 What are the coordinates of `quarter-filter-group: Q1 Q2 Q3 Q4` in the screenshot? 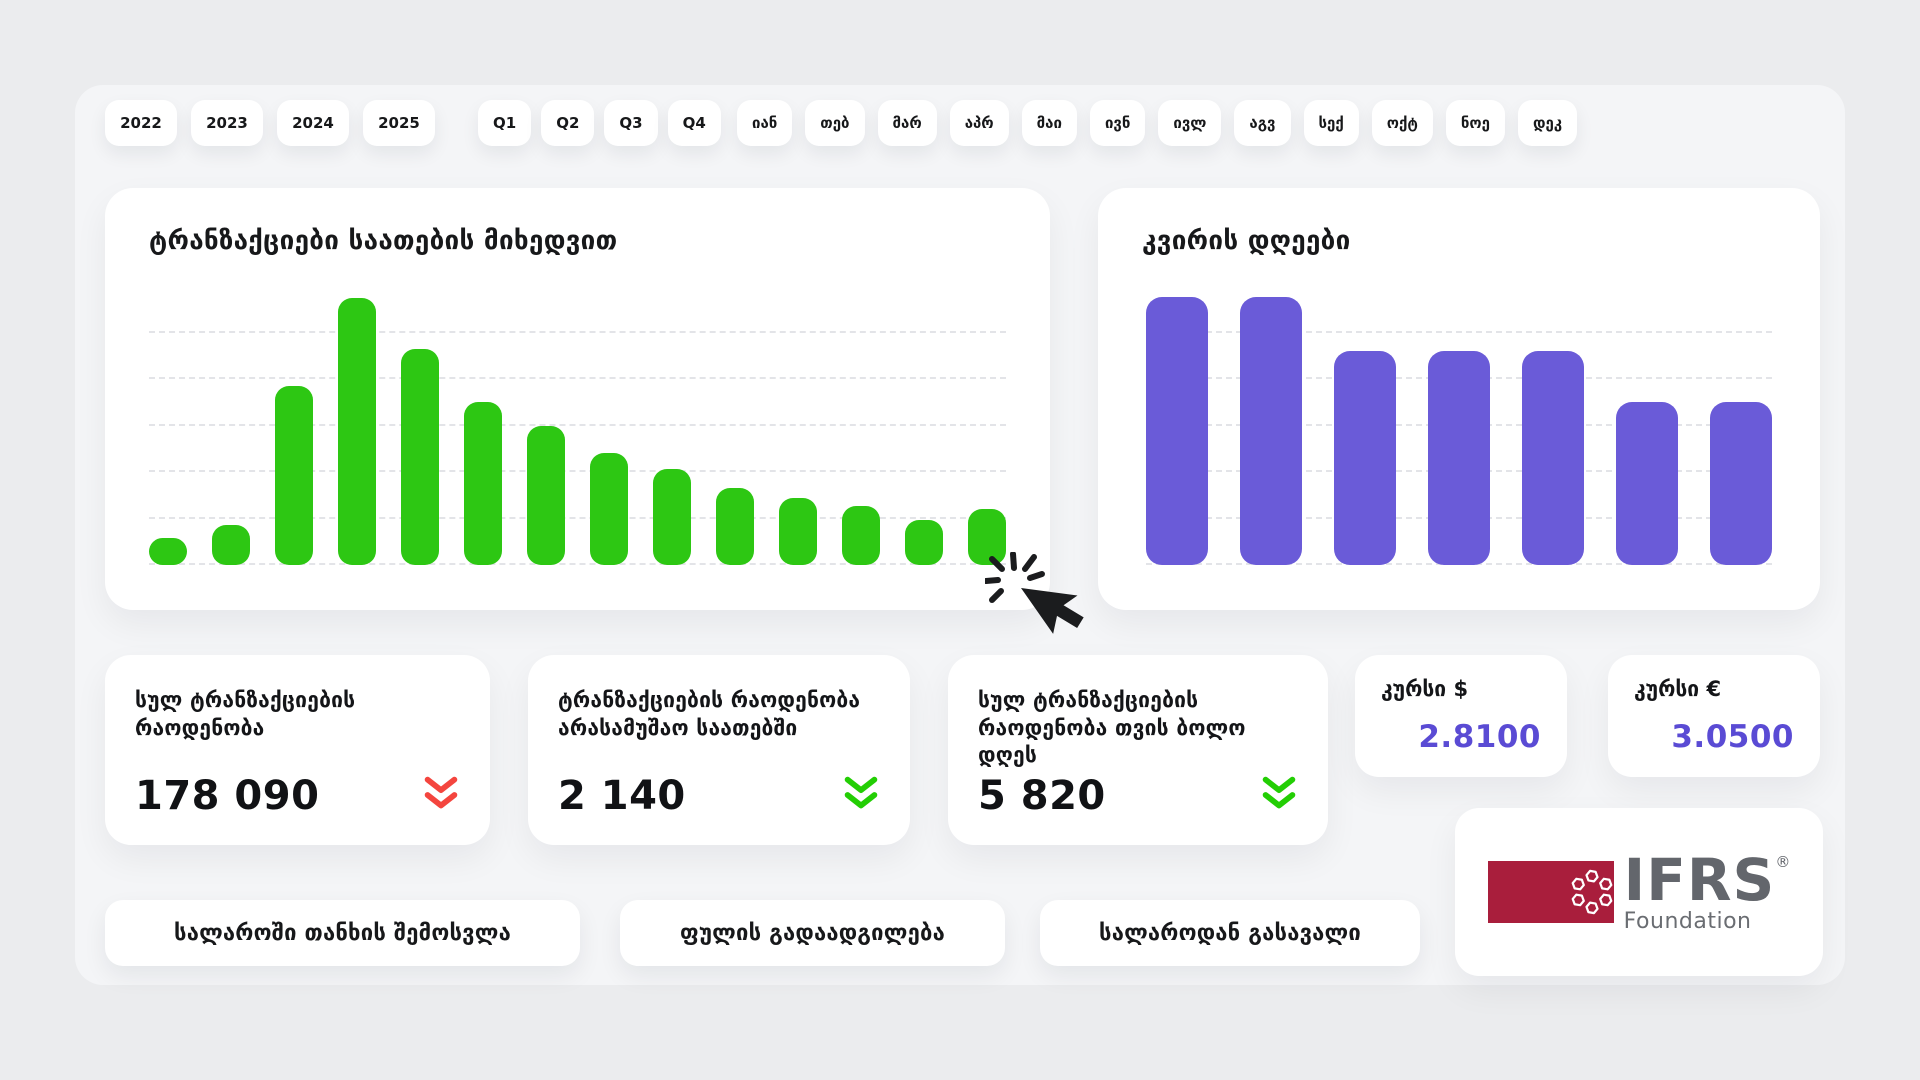 It's located at (599, 123).